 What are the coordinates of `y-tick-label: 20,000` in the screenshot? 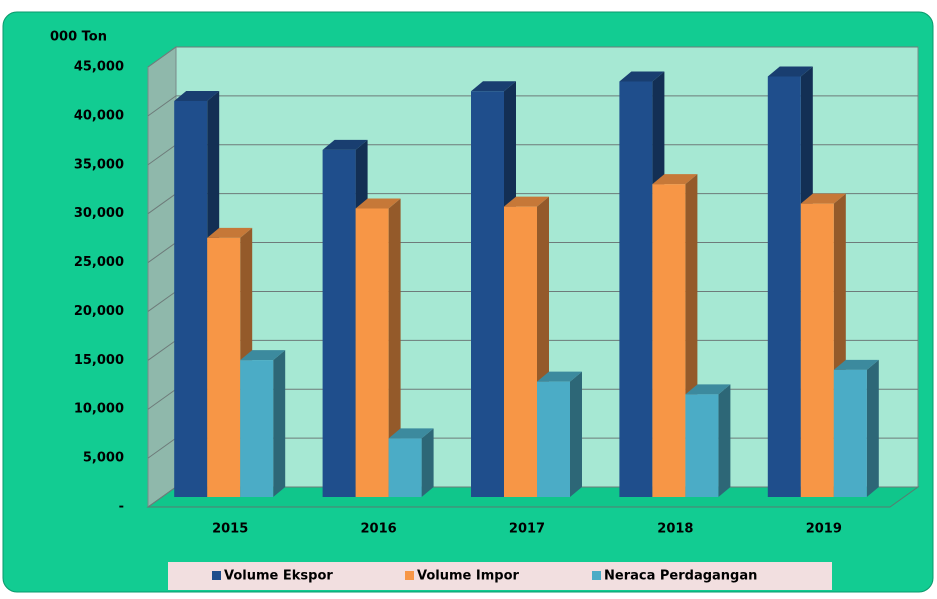 It's located at (99, 311).